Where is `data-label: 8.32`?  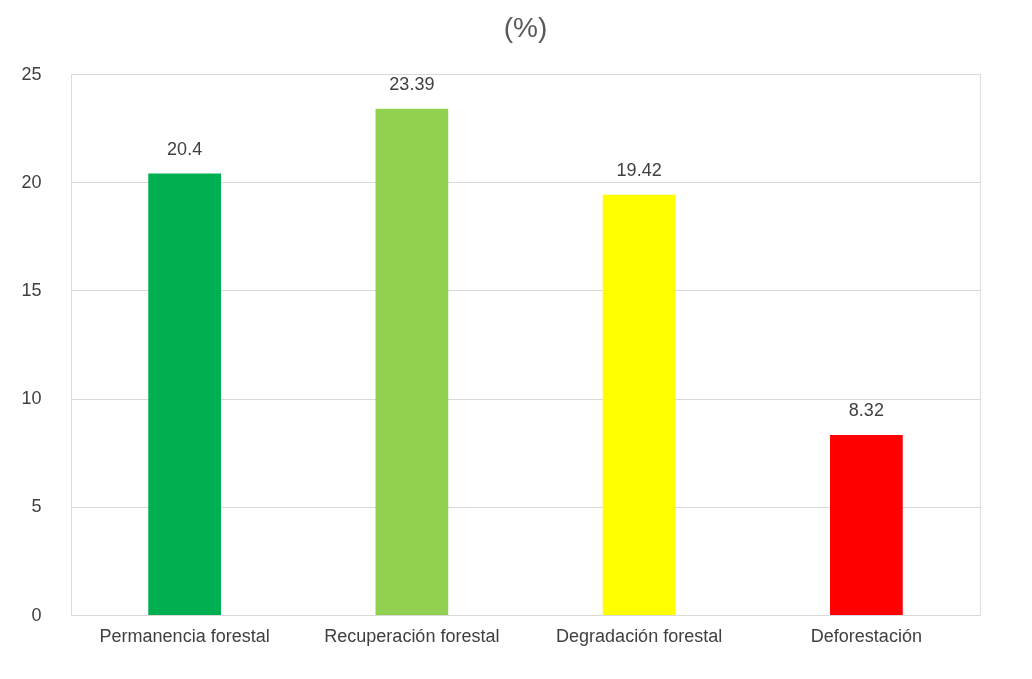
data-label: 8.32 is located at coordinates (866, 409).